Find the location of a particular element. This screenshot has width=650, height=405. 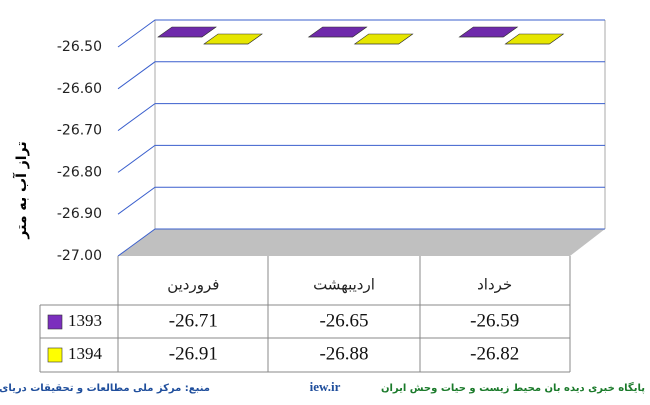

legend-label: 1393 is located at coordinates (85, 320).